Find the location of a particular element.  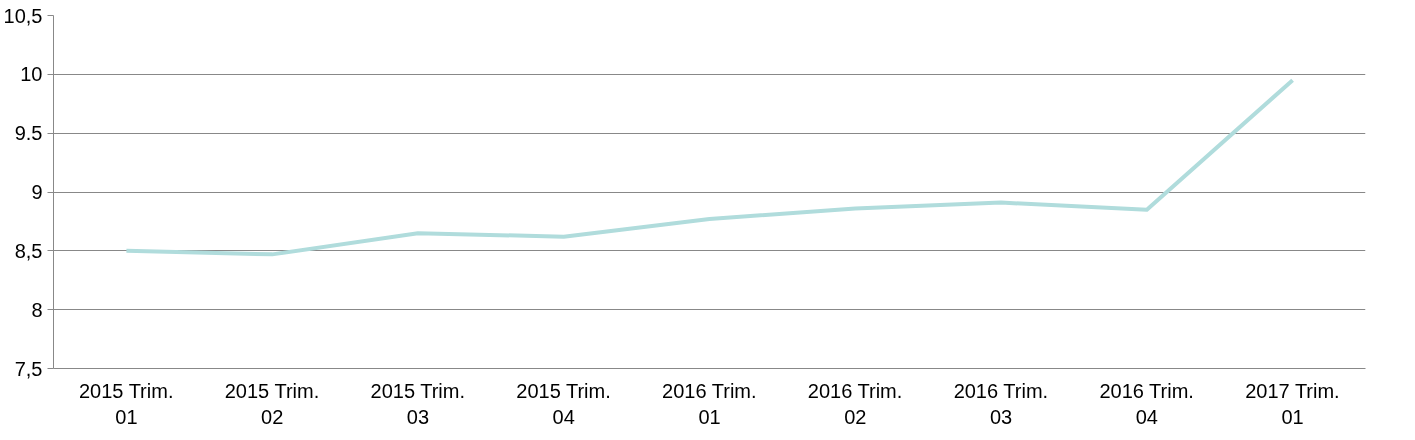

y-tick-label: 10,5 is located at coordinates (23, 15).